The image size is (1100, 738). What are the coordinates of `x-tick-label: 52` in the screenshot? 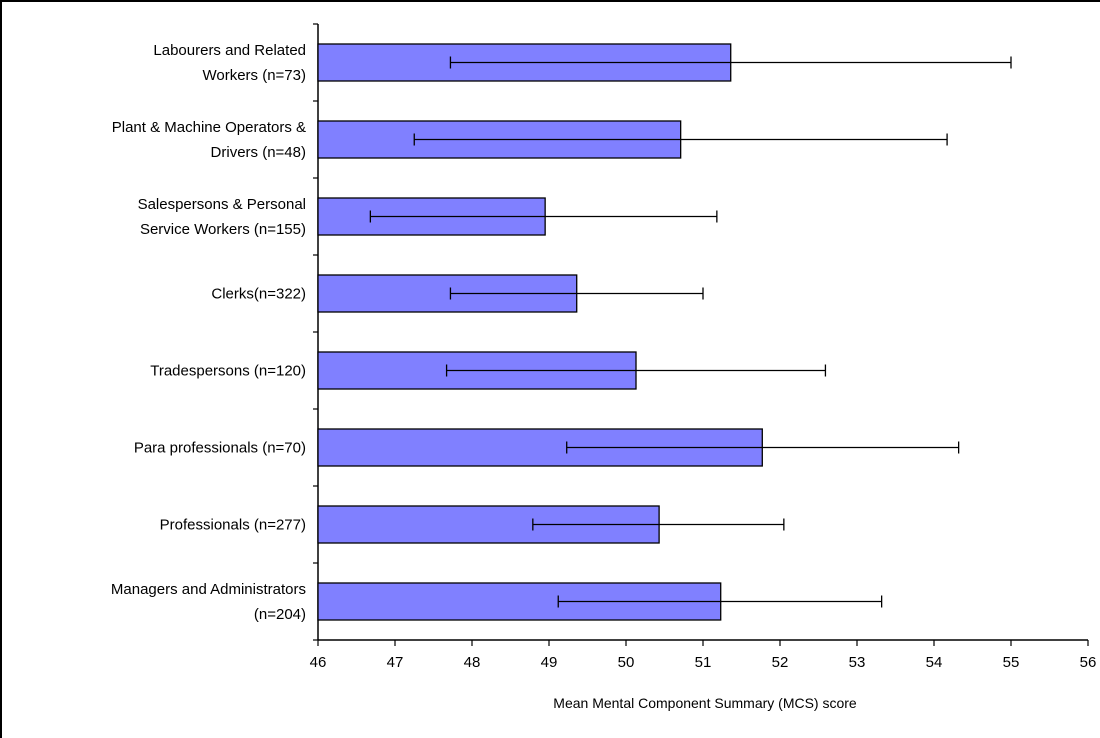 It's located at (780, 662).